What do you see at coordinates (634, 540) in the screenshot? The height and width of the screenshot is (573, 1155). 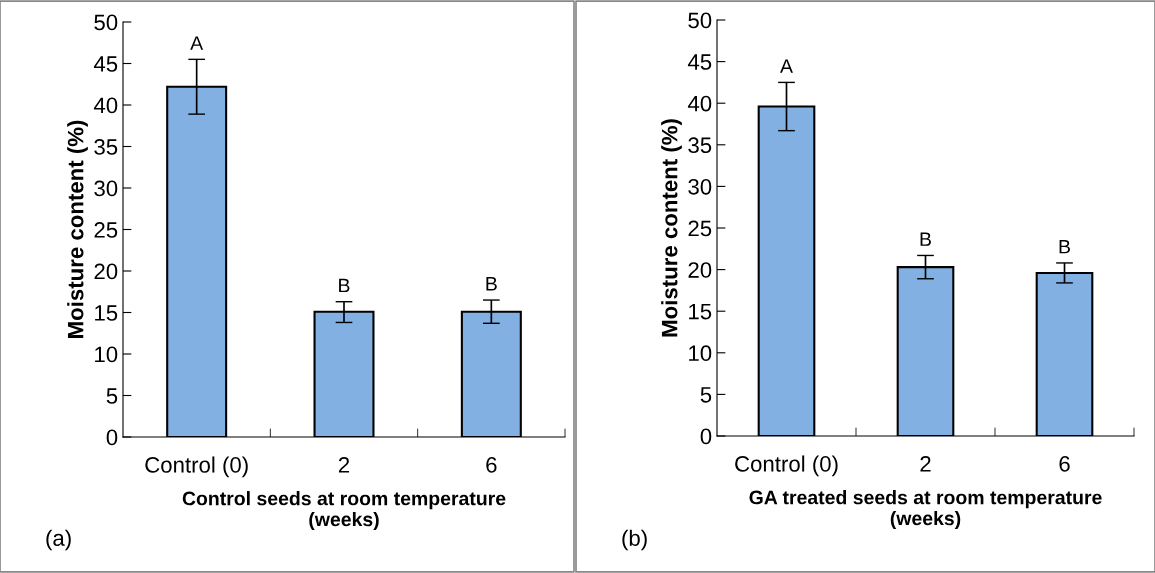 I see `text: (b)` at bounding box center [634, 540].